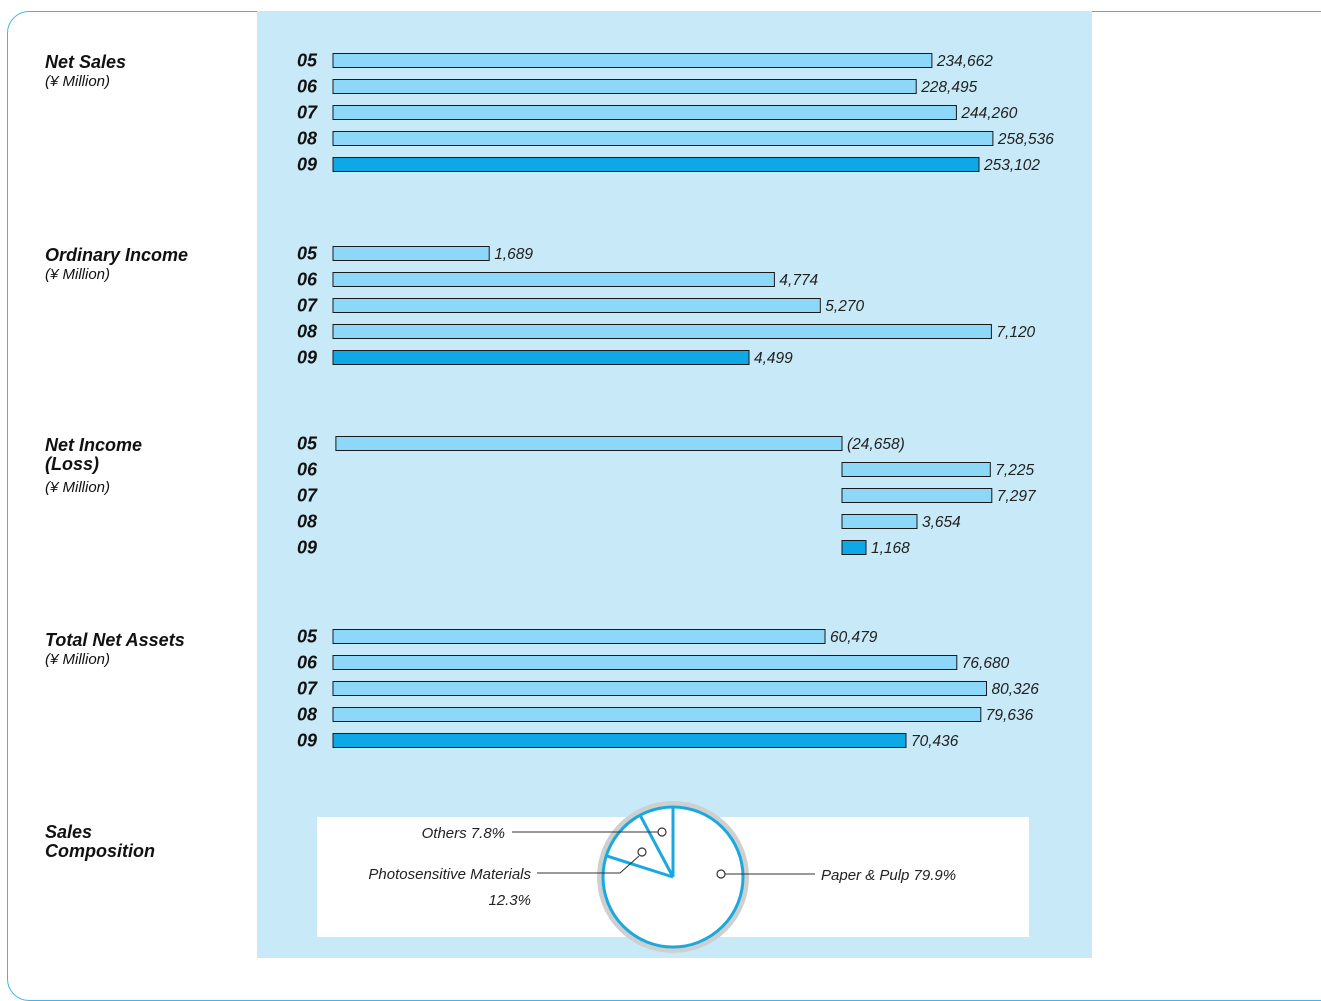  What do you see at coordinates (948, 87) in the screenshot?
I see `value-label: 228,495` at bounding box center [948, 87].